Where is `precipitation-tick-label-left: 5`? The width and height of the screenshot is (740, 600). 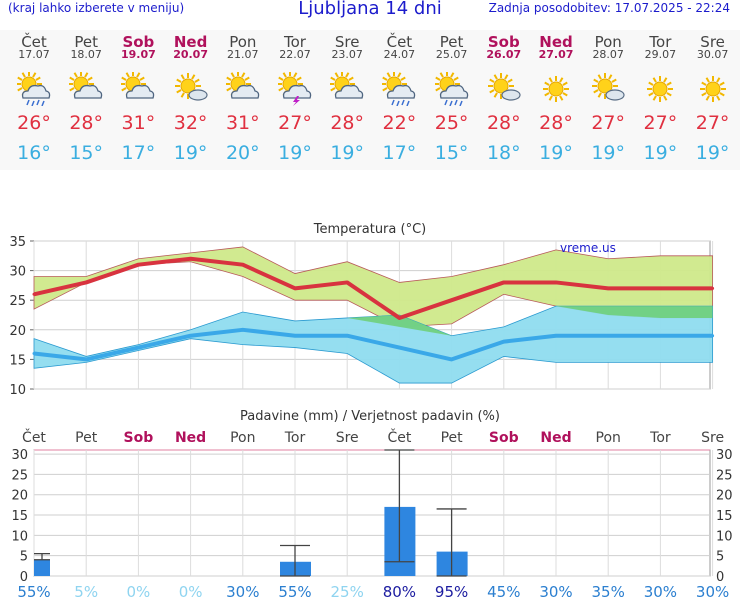
precipitation-tick-label-left: 5 is located at coordinates (24, 557).